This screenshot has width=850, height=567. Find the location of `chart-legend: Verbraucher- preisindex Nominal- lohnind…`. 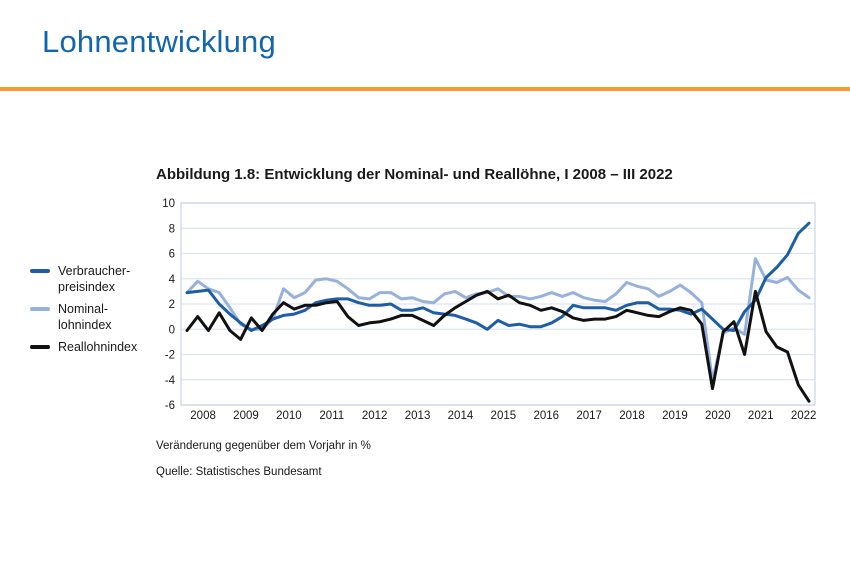

chart-legend: Verbraucher- preisindex Nominal- lohnind… is located at coordinates (95, 312).